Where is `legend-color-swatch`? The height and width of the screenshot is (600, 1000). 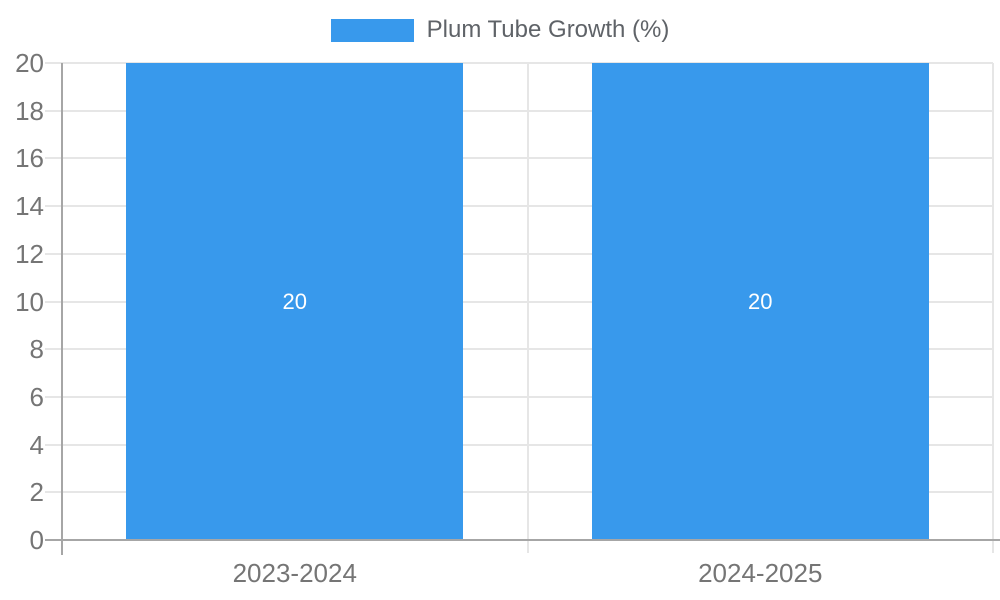 legend-color-swatch is located at coordinates (372, 30).